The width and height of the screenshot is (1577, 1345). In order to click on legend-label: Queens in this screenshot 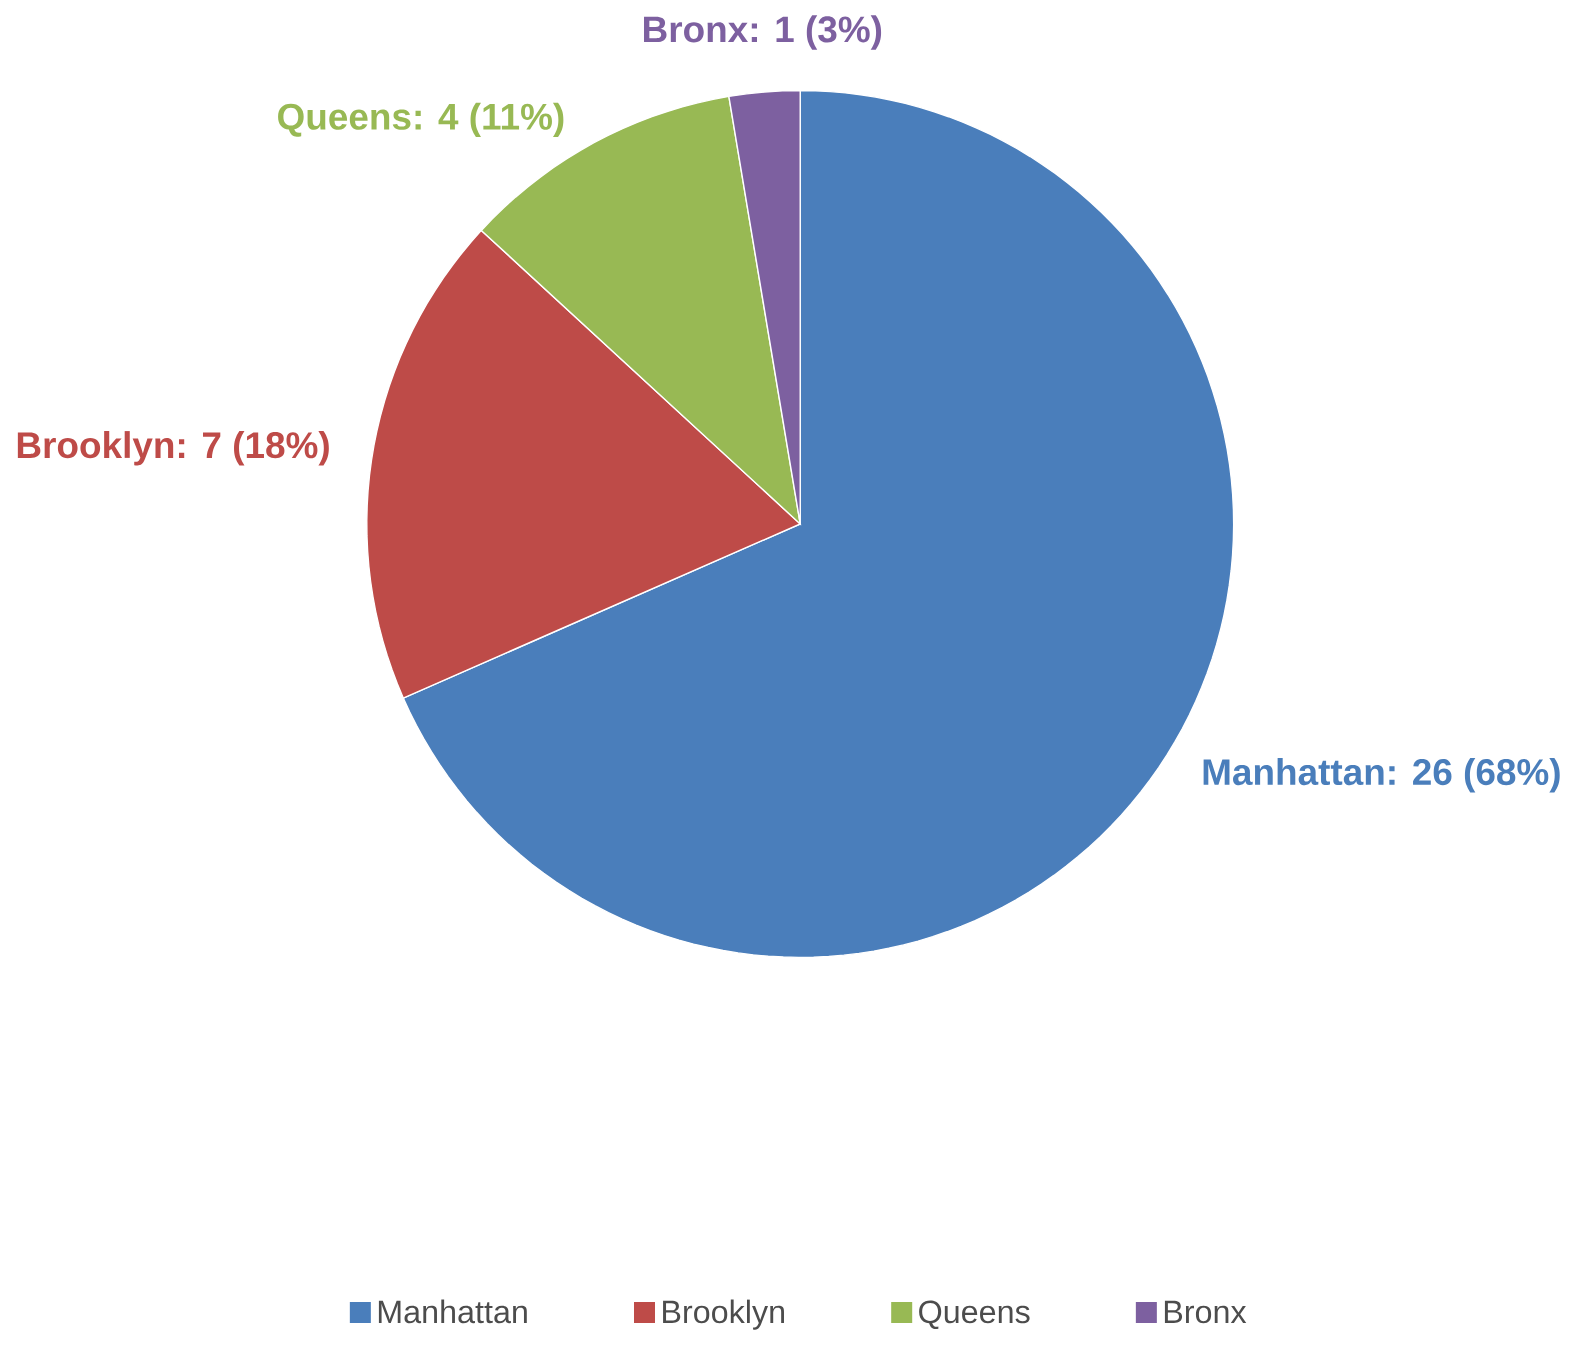, I will do `click(974, 1315)`.